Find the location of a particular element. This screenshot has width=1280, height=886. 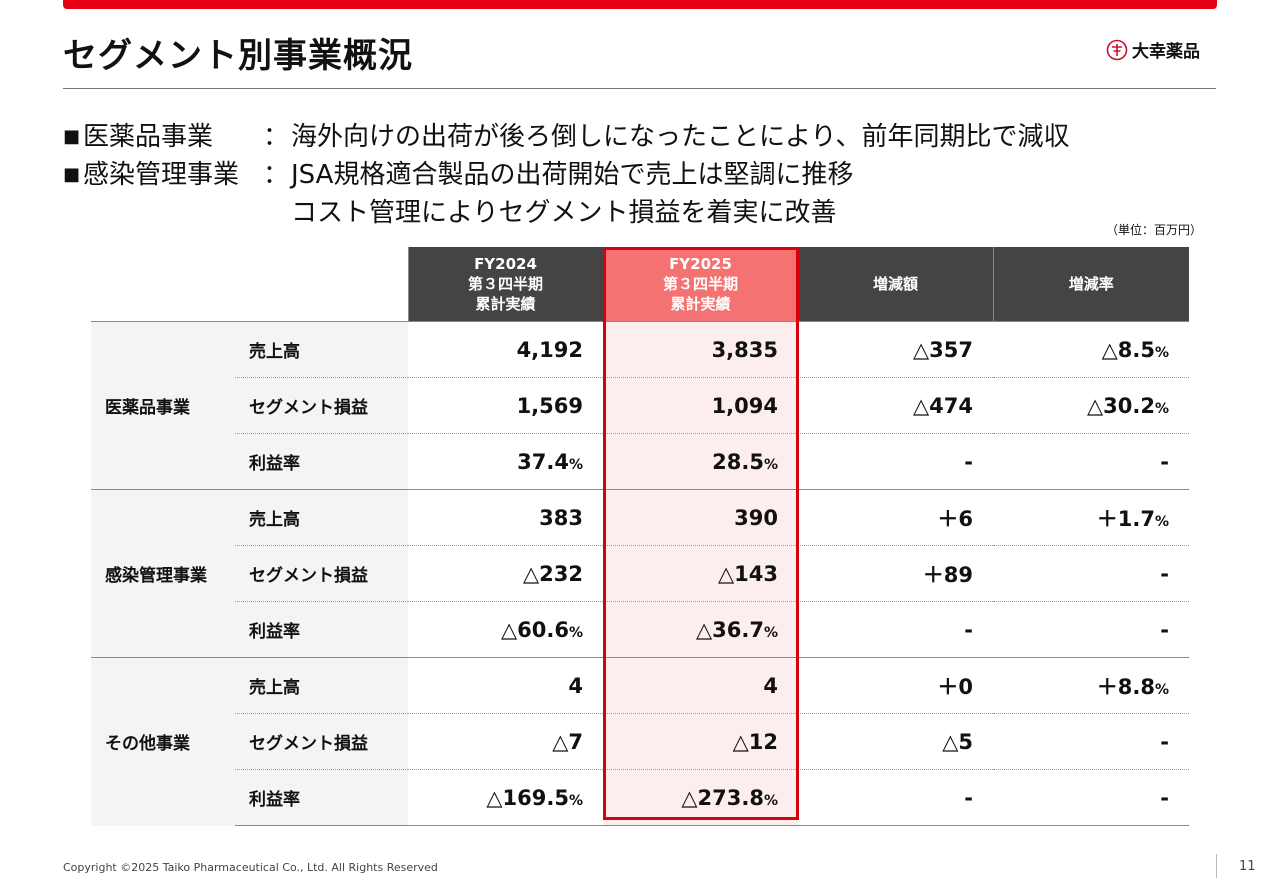

cell-fy2024: △232 is located at coordinates (505, 573).